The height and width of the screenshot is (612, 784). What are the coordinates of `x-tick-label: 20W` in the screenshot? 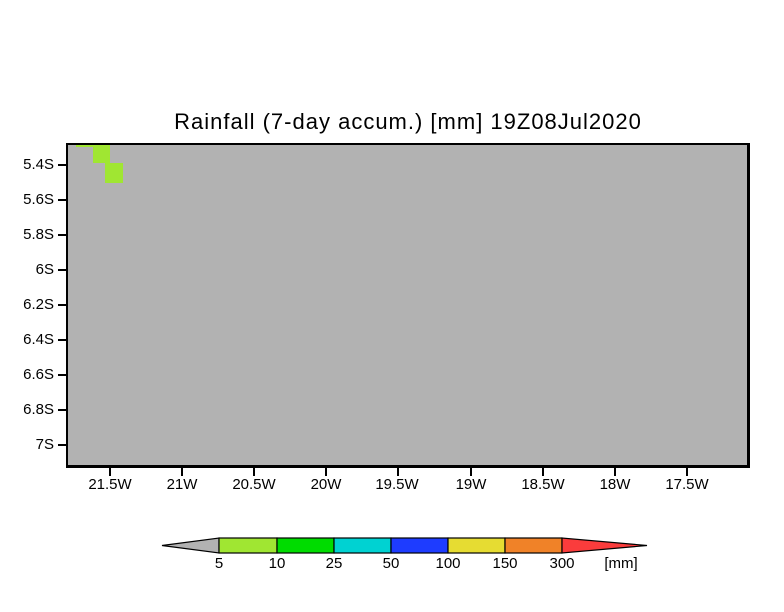 It's located at (326, 484).